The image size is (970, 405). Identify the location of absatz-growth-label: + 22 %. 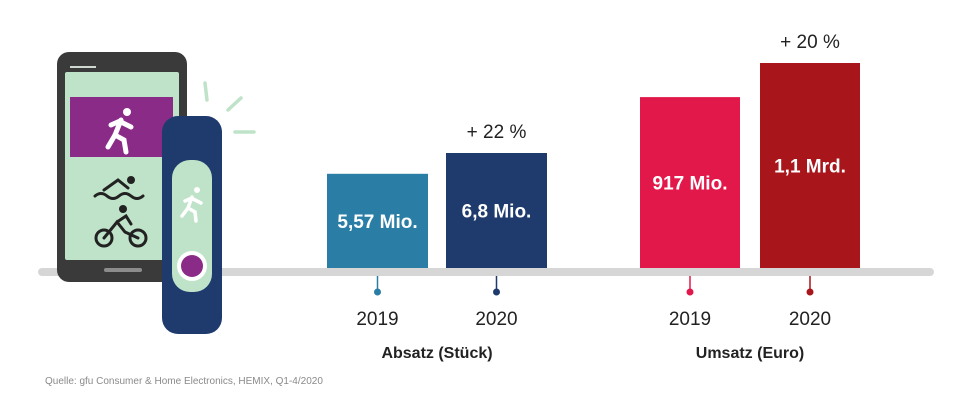
(497, 132).